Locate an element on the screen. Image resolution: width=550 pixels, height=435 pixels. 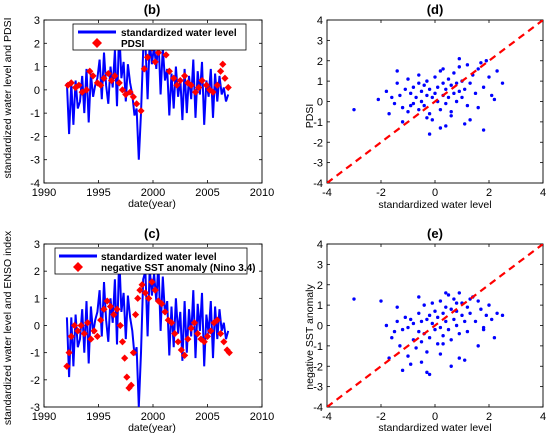
panel-e-title: (e) is located at coordinates (435, 233).